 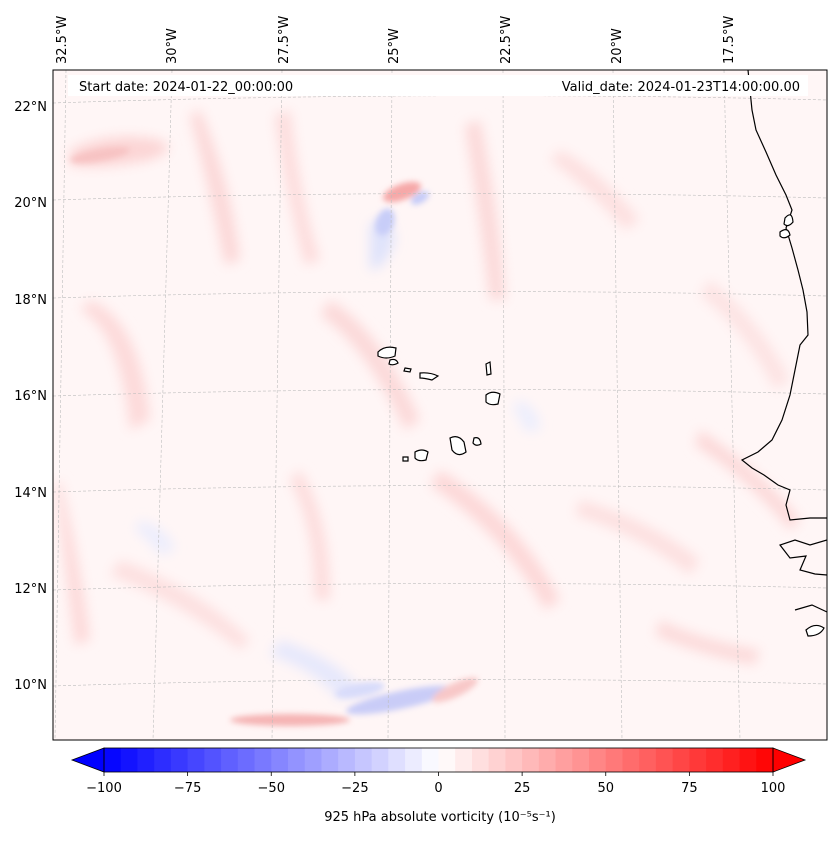 I want to click on colorbar-tick-label: 75, so click(x=689, y=788).